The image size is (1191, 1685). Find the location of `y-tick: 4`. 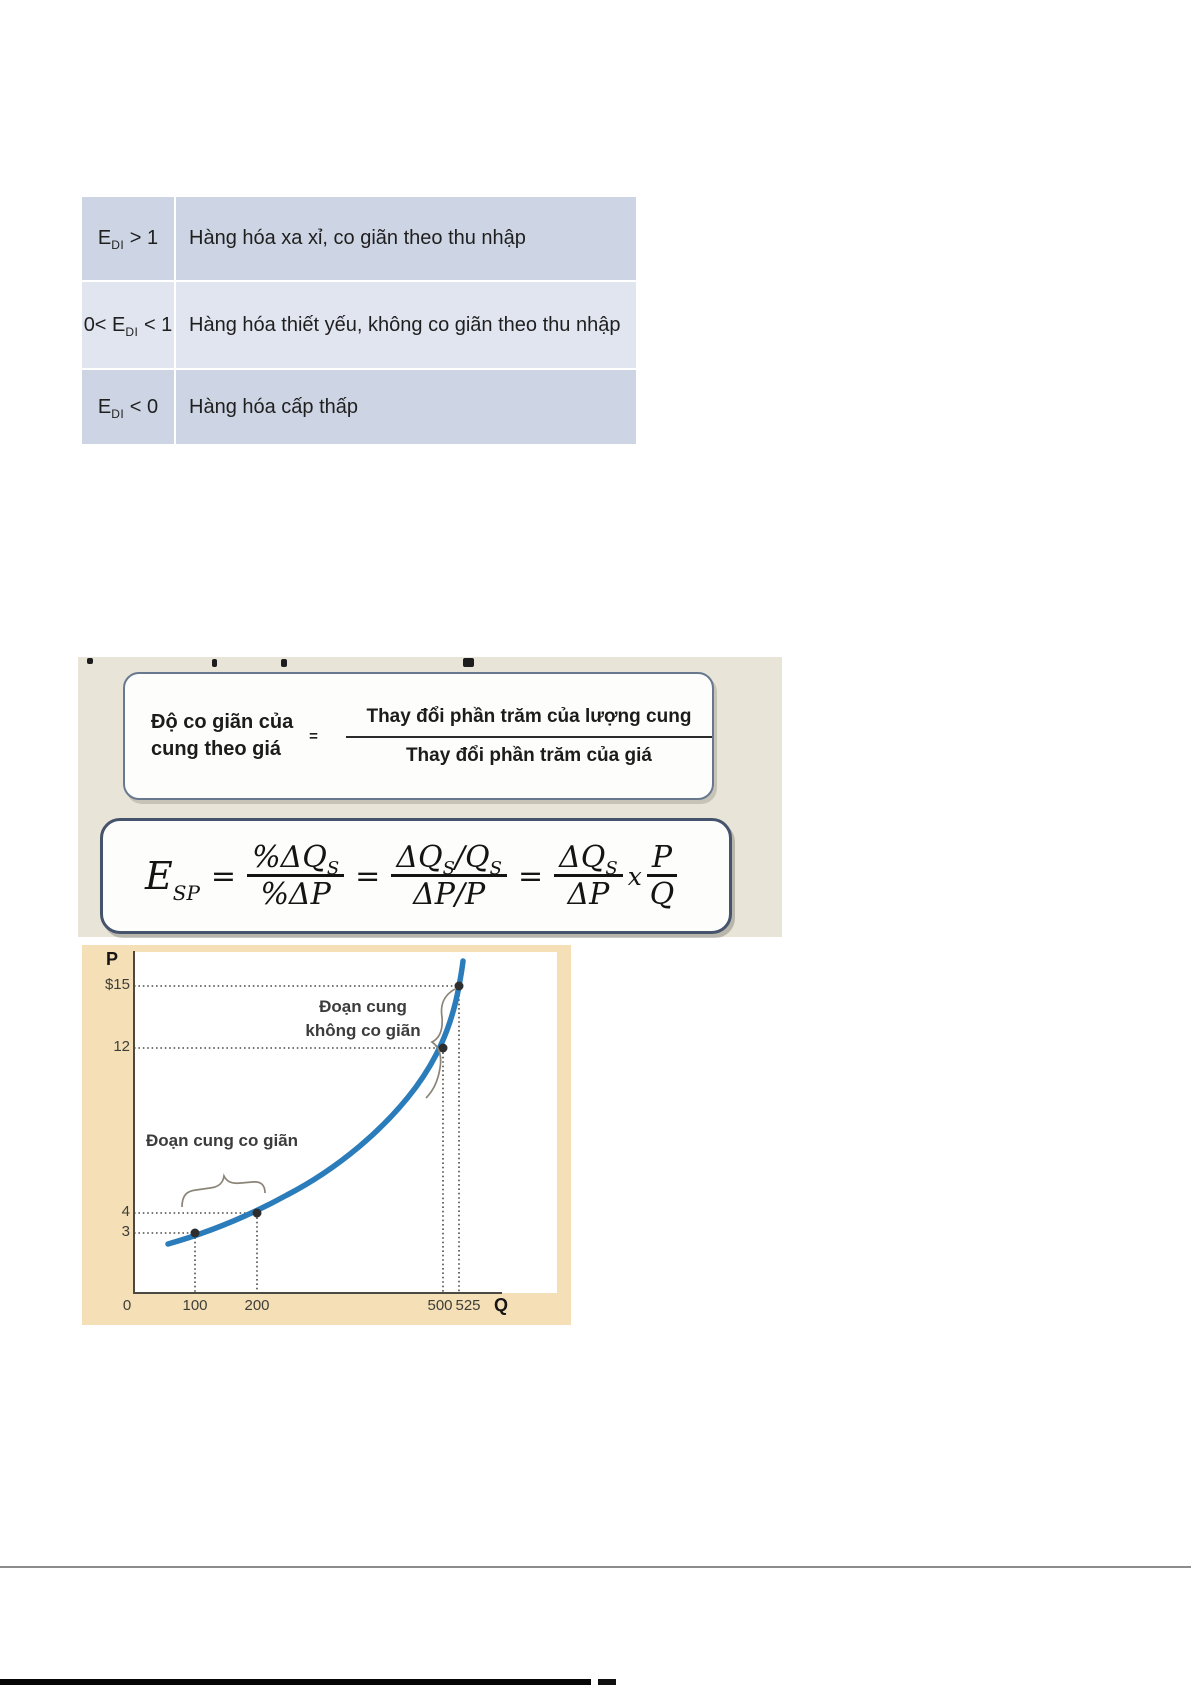

y-tick: 4 is located at coordinates (125, 1211).